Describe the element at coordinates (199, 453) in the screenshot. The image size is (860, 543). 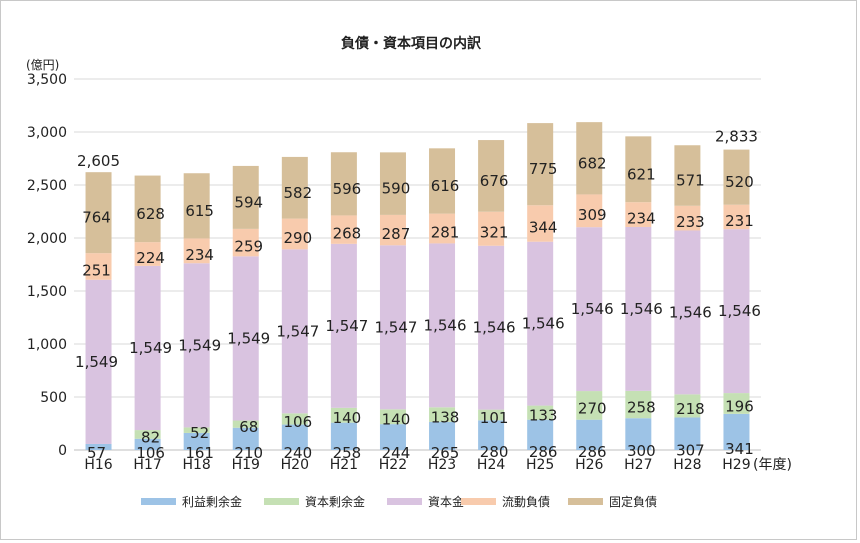
I see `data-label: 161` at that location.